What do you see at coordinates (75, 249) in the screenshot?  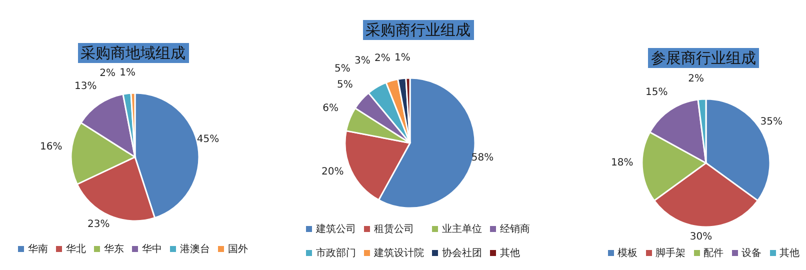 I see `legend-label: 华北` at bounding box center [75, 249].